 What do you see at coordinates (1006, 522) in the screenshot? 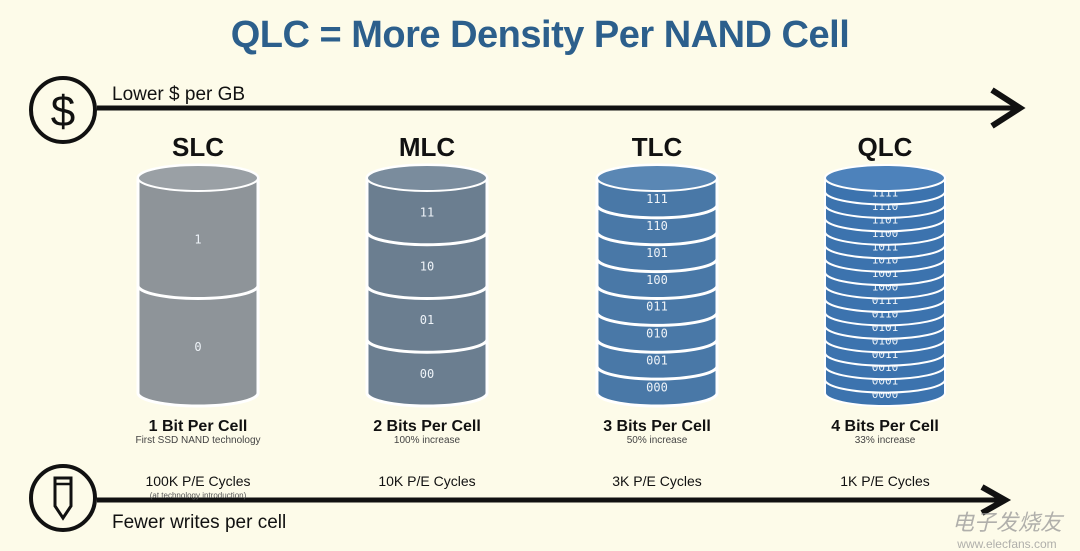
I see `watermark-name: 电子发烧友` at bounding box center [1006, 522].